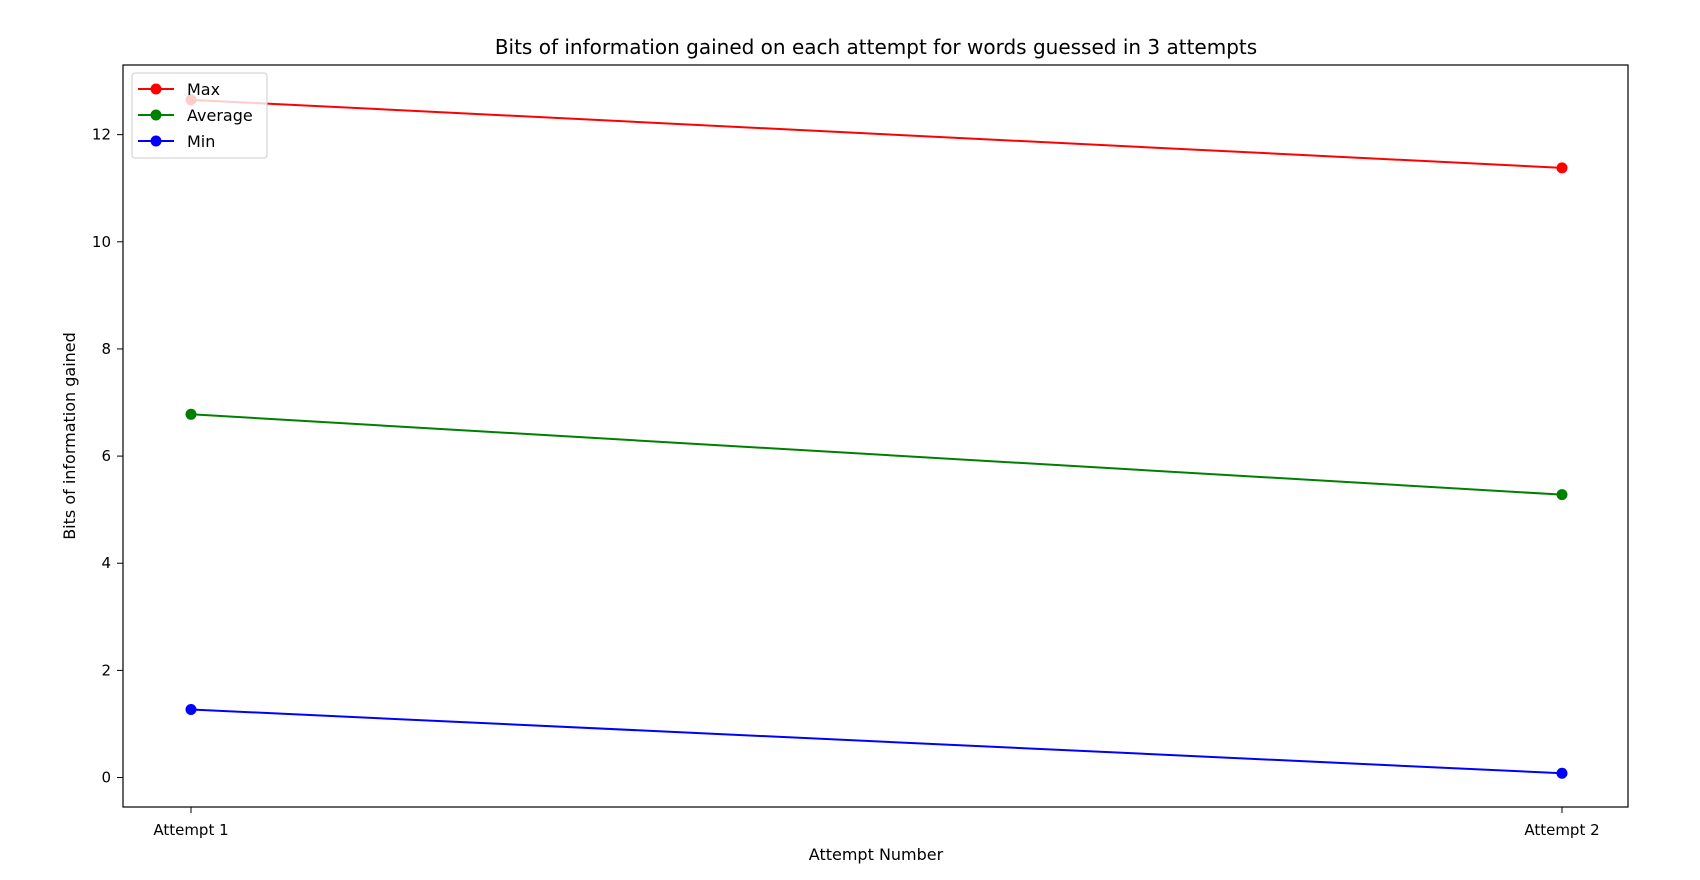 This screenshot has height=880, width=1700. Describe the element at coordinates (220, 115) in the screenshot. I see `legend-label-average: Average` at that location.